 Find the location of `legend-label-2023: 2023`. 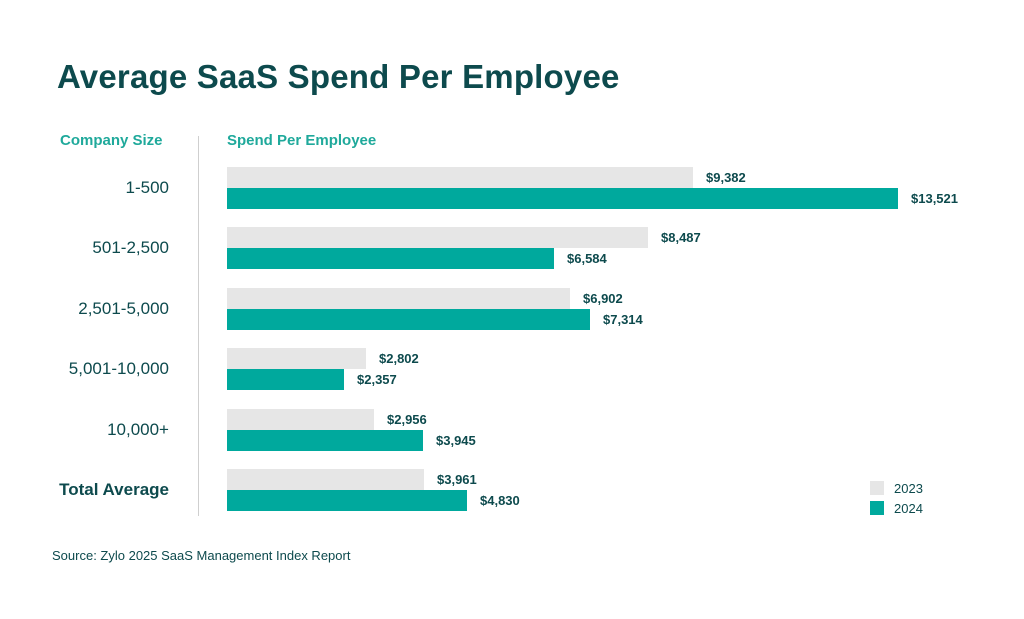

legend-label-2023: 2023 is located at coordinates (908, 488).